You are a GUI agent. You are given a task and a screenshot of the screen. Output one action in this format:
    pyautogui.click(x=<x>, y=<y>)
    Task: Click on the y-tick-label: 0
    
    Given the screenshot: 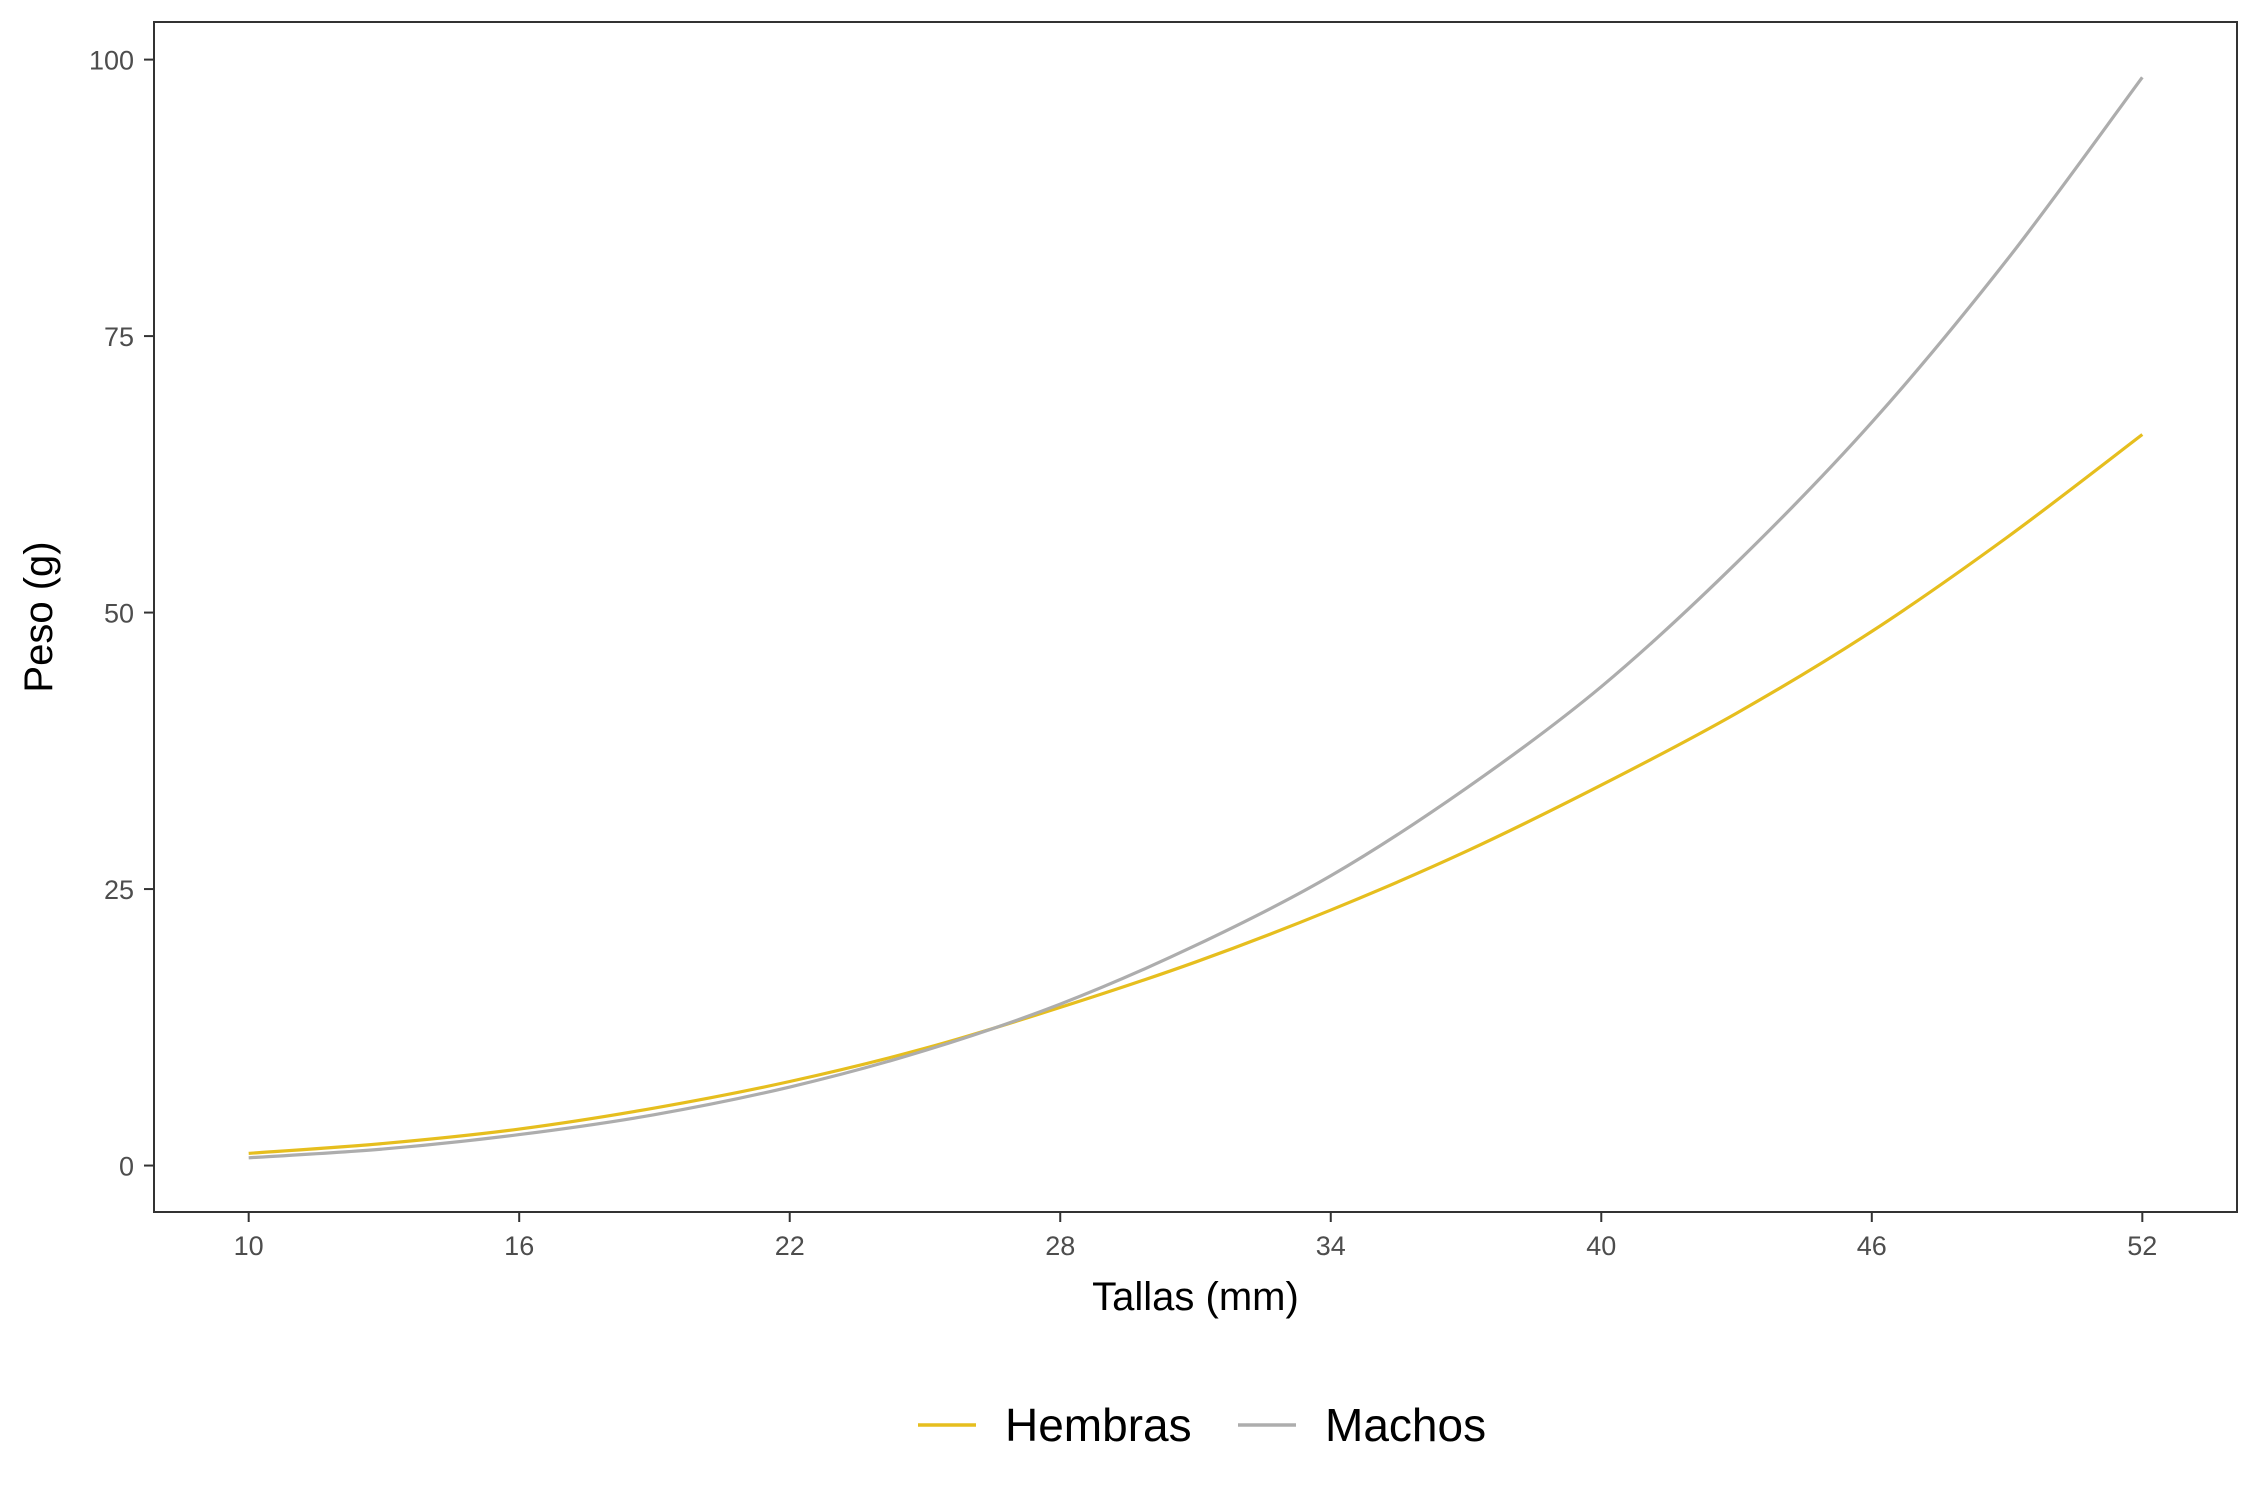 What is the action you would take?
    pyautogui.click(x=126, y=1167)
    